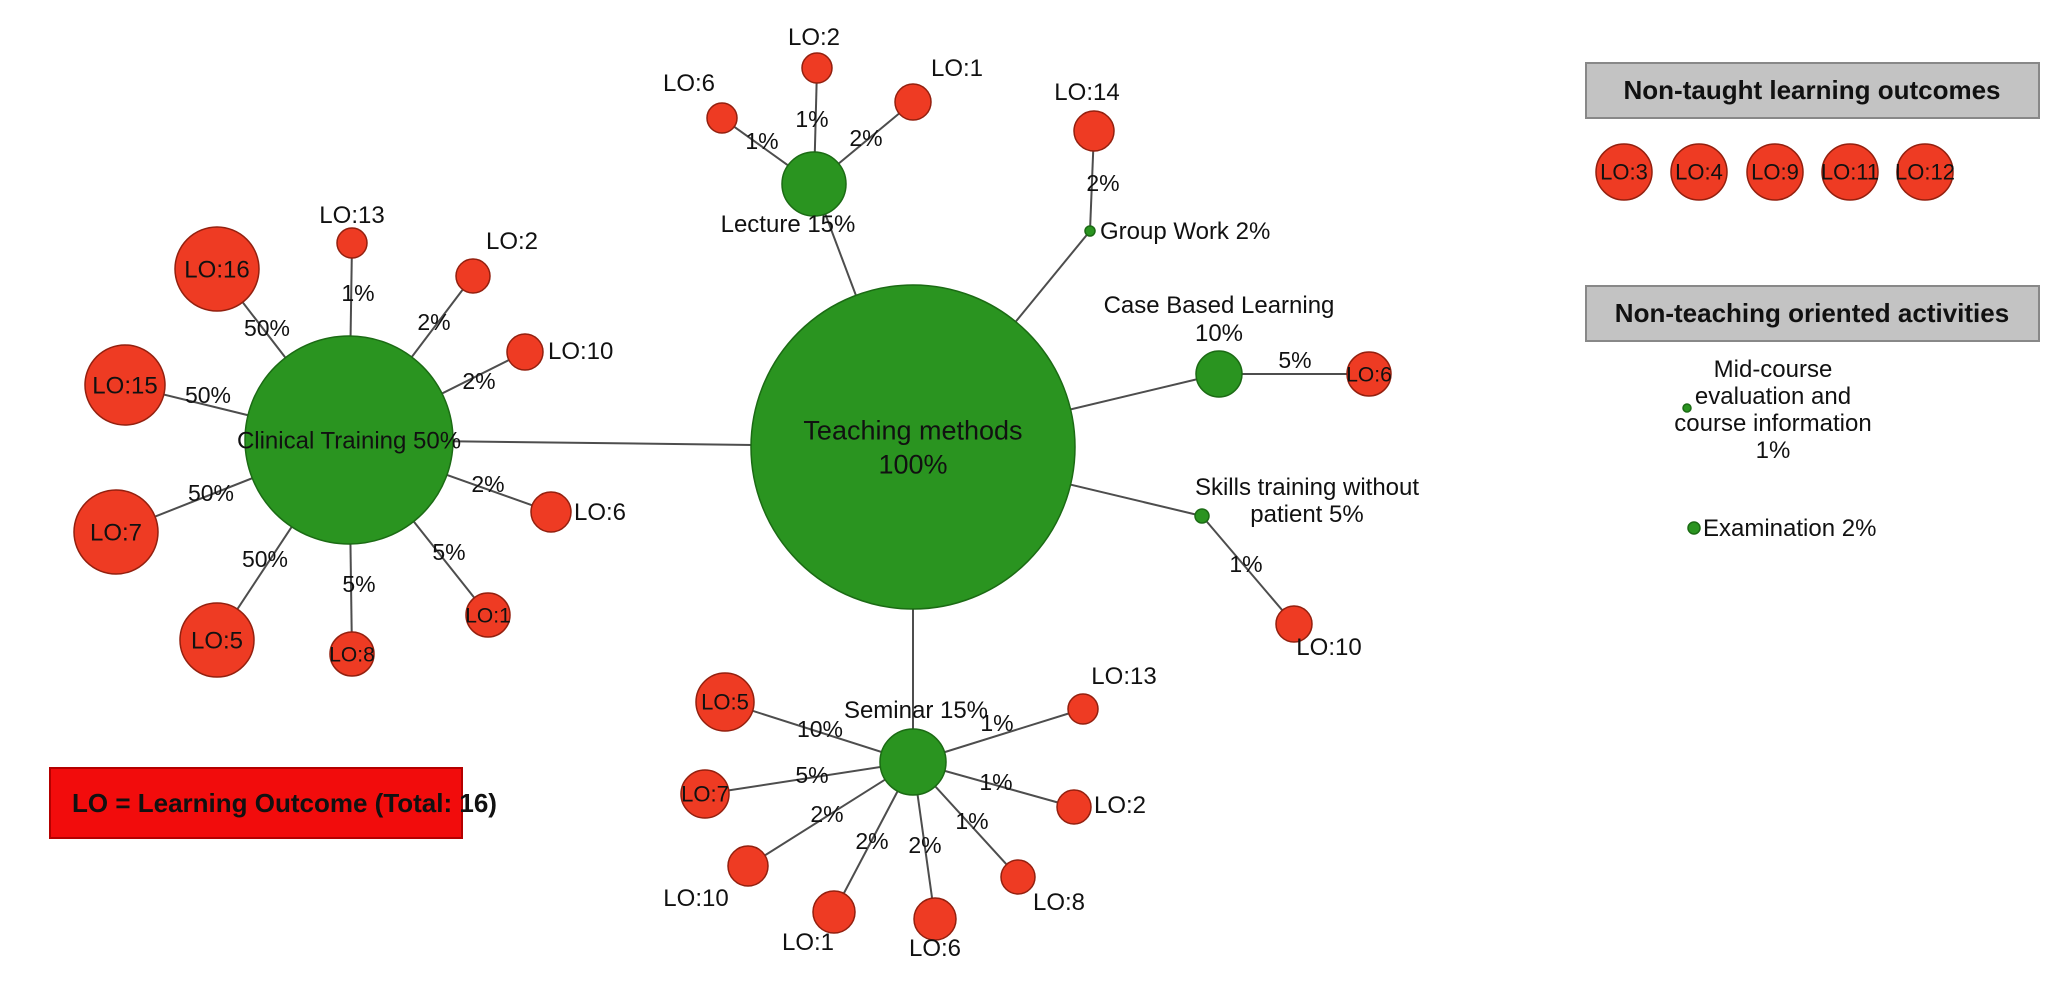 This screenshot has height=1001, width=2059. Describe the element at coordinates (808, 942) in the screenshot. I see `label-sem-lo1: LO:1` at that location.